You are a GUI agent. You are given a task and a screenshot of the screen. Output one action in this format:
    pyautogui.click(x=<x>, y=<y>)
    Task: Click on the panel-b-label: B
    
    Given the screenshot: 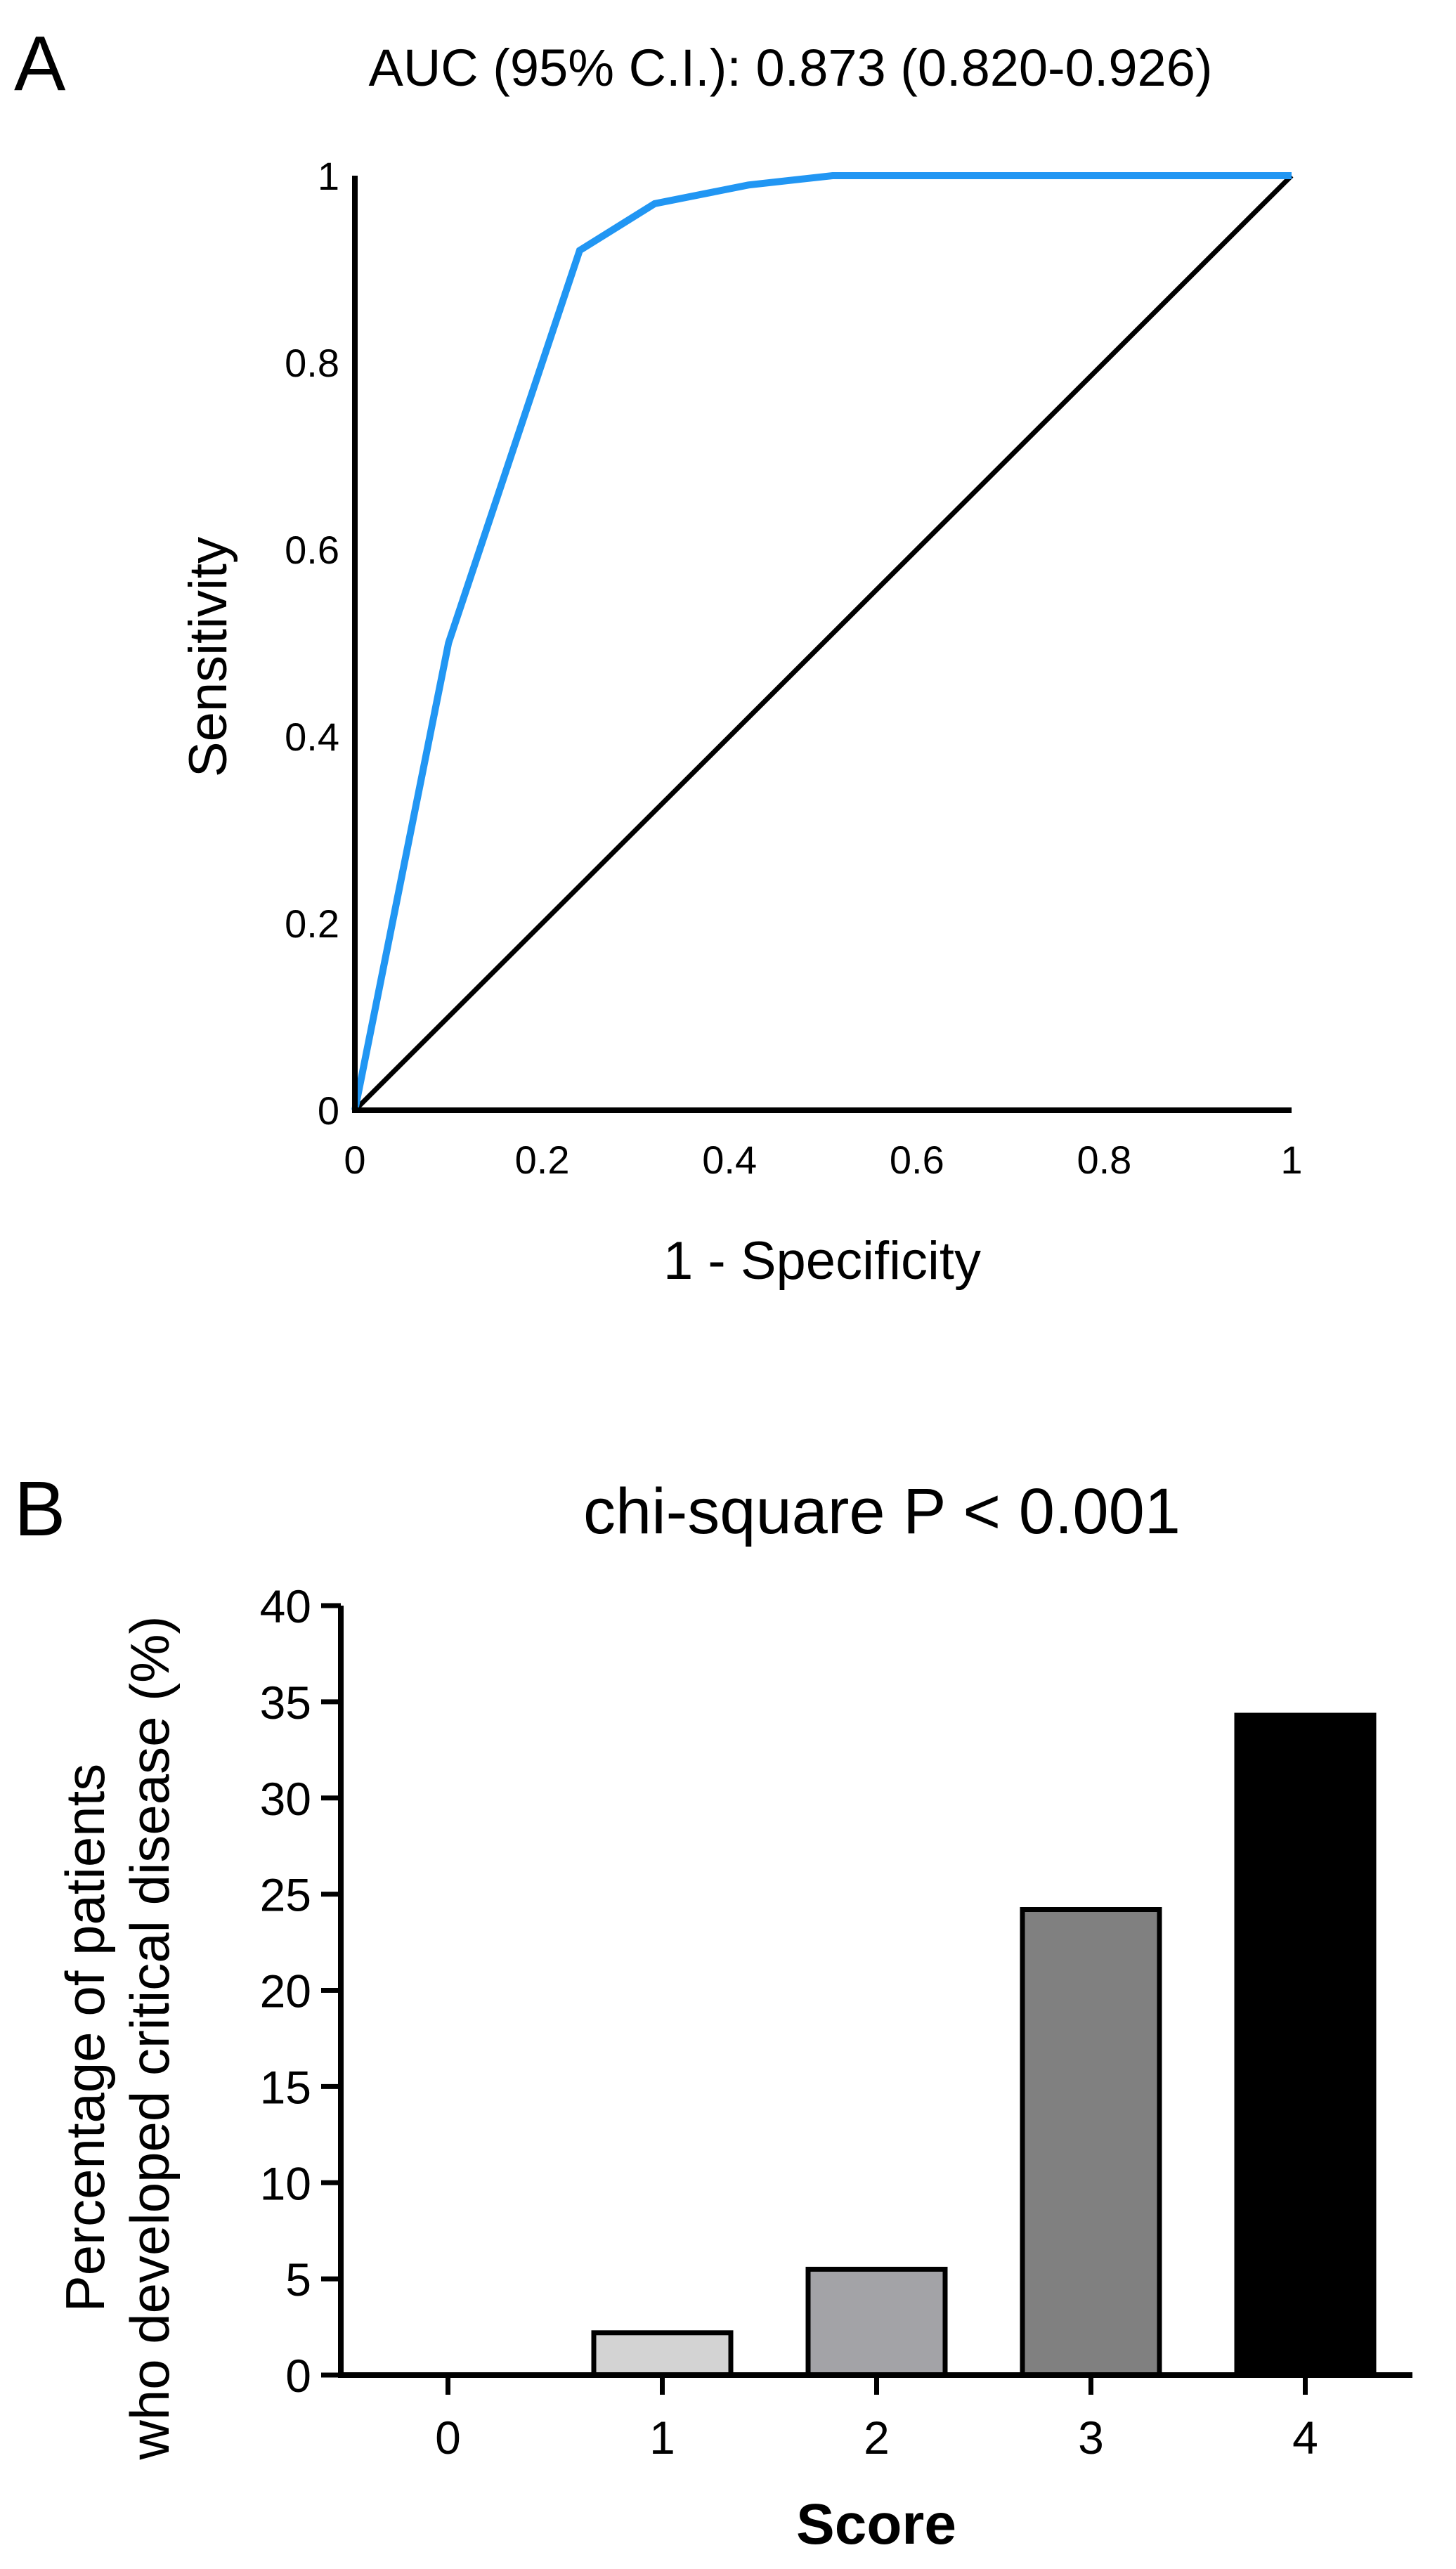 What is the action you would take?
    pyautogui.click(x=40, y=1509)
    